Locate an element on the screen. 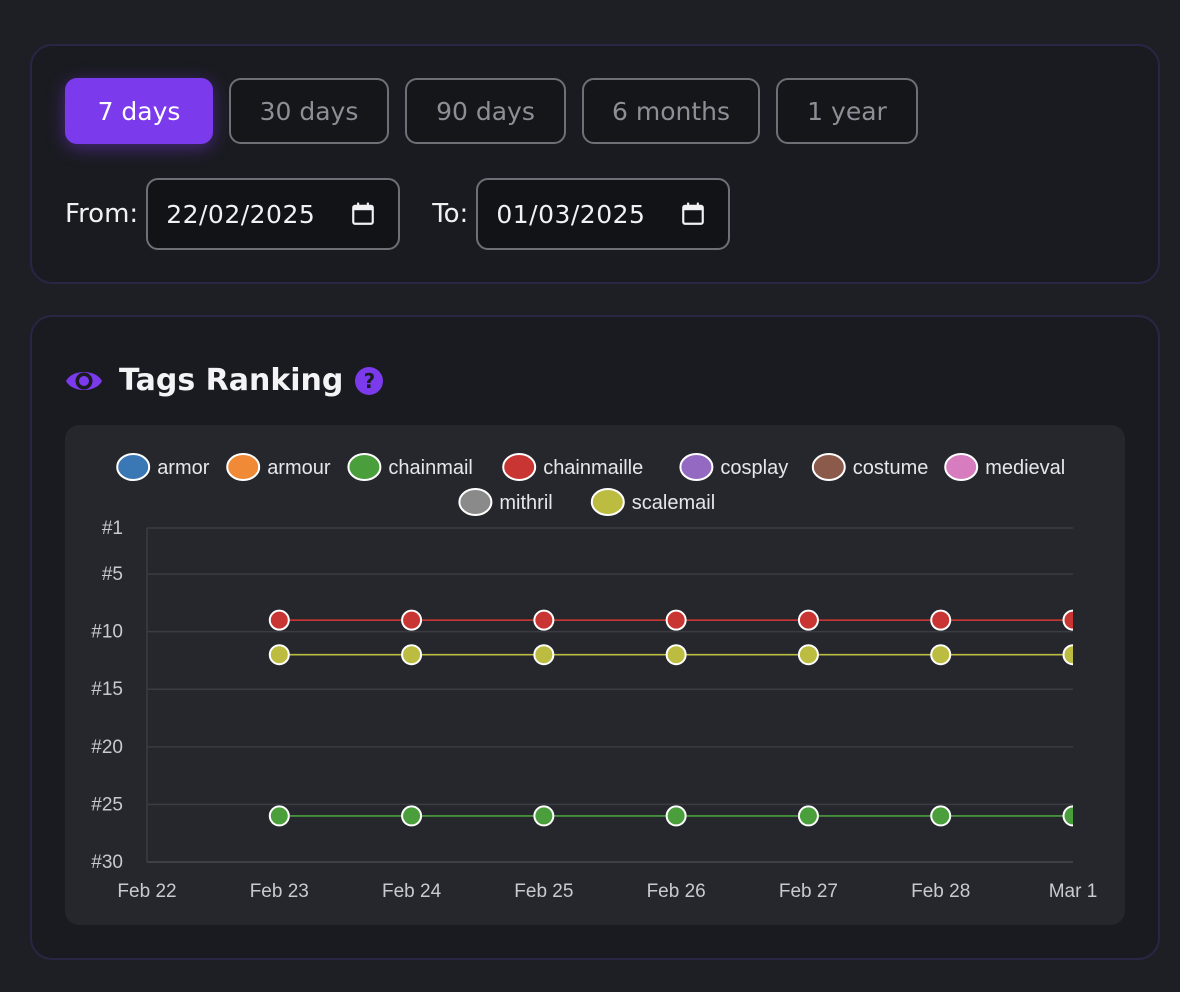  y-tick-label: #10 is located at coordinates (107, 632).